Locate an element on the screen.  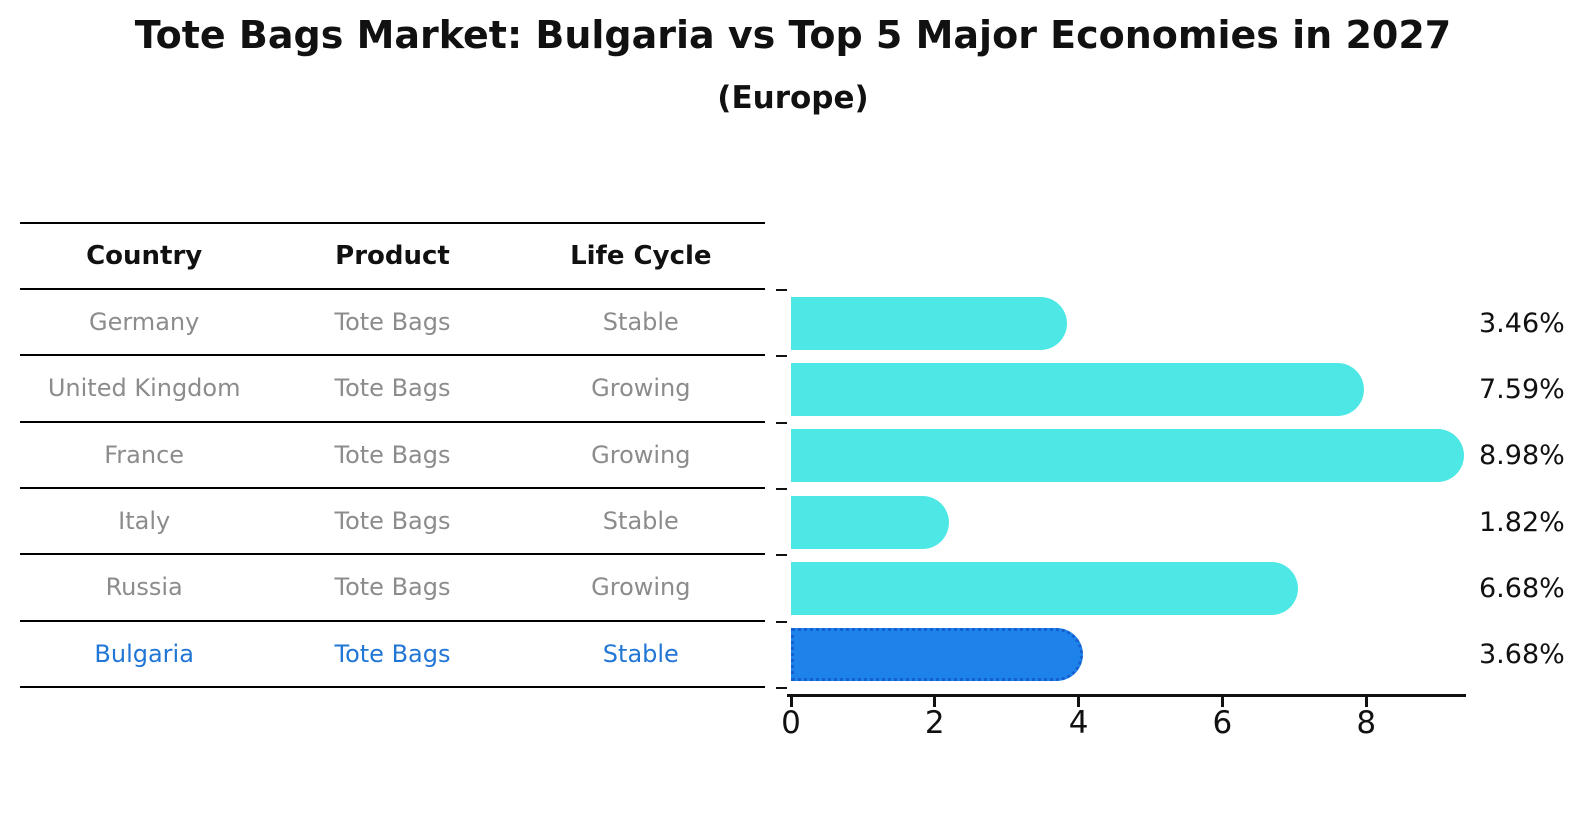
table-row: France Tote Bags Growing is located at coordinates (392, 456).